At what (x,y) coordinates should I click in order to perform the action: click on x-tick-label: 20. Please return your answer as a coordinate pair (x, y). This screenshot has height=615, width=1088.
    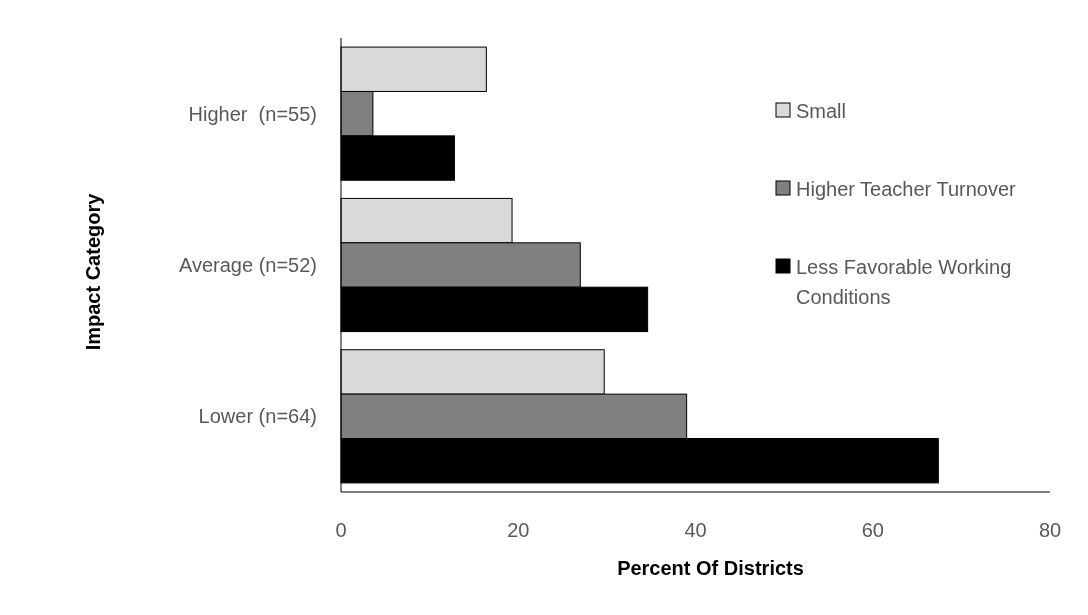
    Looking at the image, I should click on (518, 530).